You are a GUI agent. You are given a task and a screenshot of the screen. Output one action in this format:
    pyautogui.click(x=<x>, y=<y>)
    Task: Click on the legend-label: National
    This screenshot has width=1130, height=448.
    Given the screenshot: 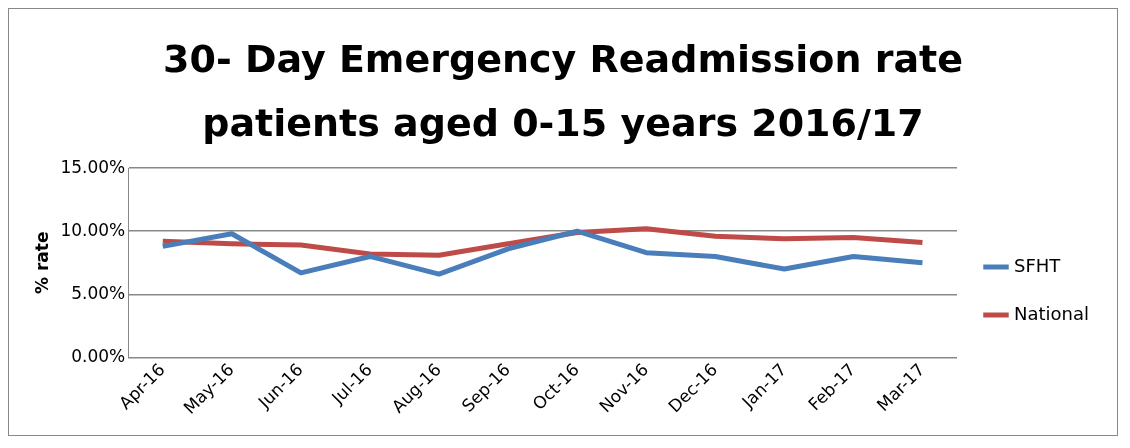 What is the action you would take?
    pyautogui.click(x=1051, y=313)
    